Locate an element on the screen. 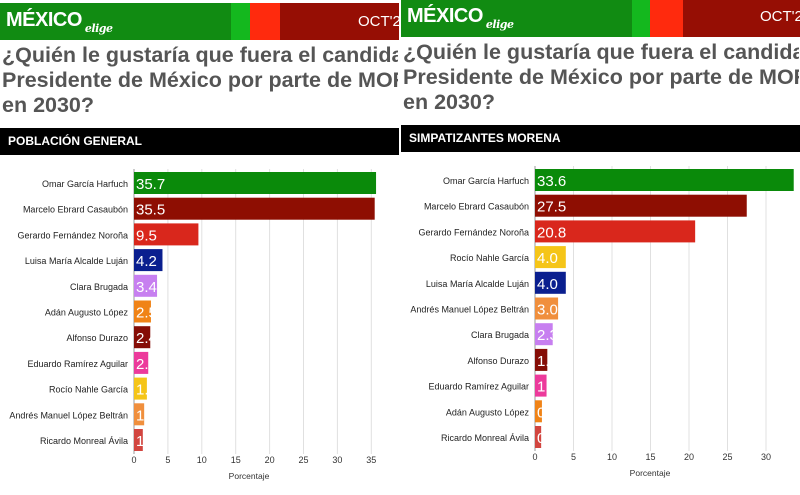 The width and height of the screenshot is (800, 495). data-label: 4.2 is located at coordinates (146, 261).